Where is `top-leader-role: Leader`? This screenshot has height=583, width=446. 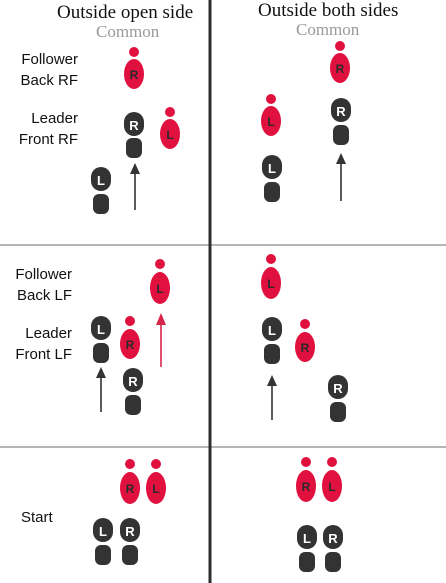 top-leader-role: Leader is located at coordinates (54, 118).